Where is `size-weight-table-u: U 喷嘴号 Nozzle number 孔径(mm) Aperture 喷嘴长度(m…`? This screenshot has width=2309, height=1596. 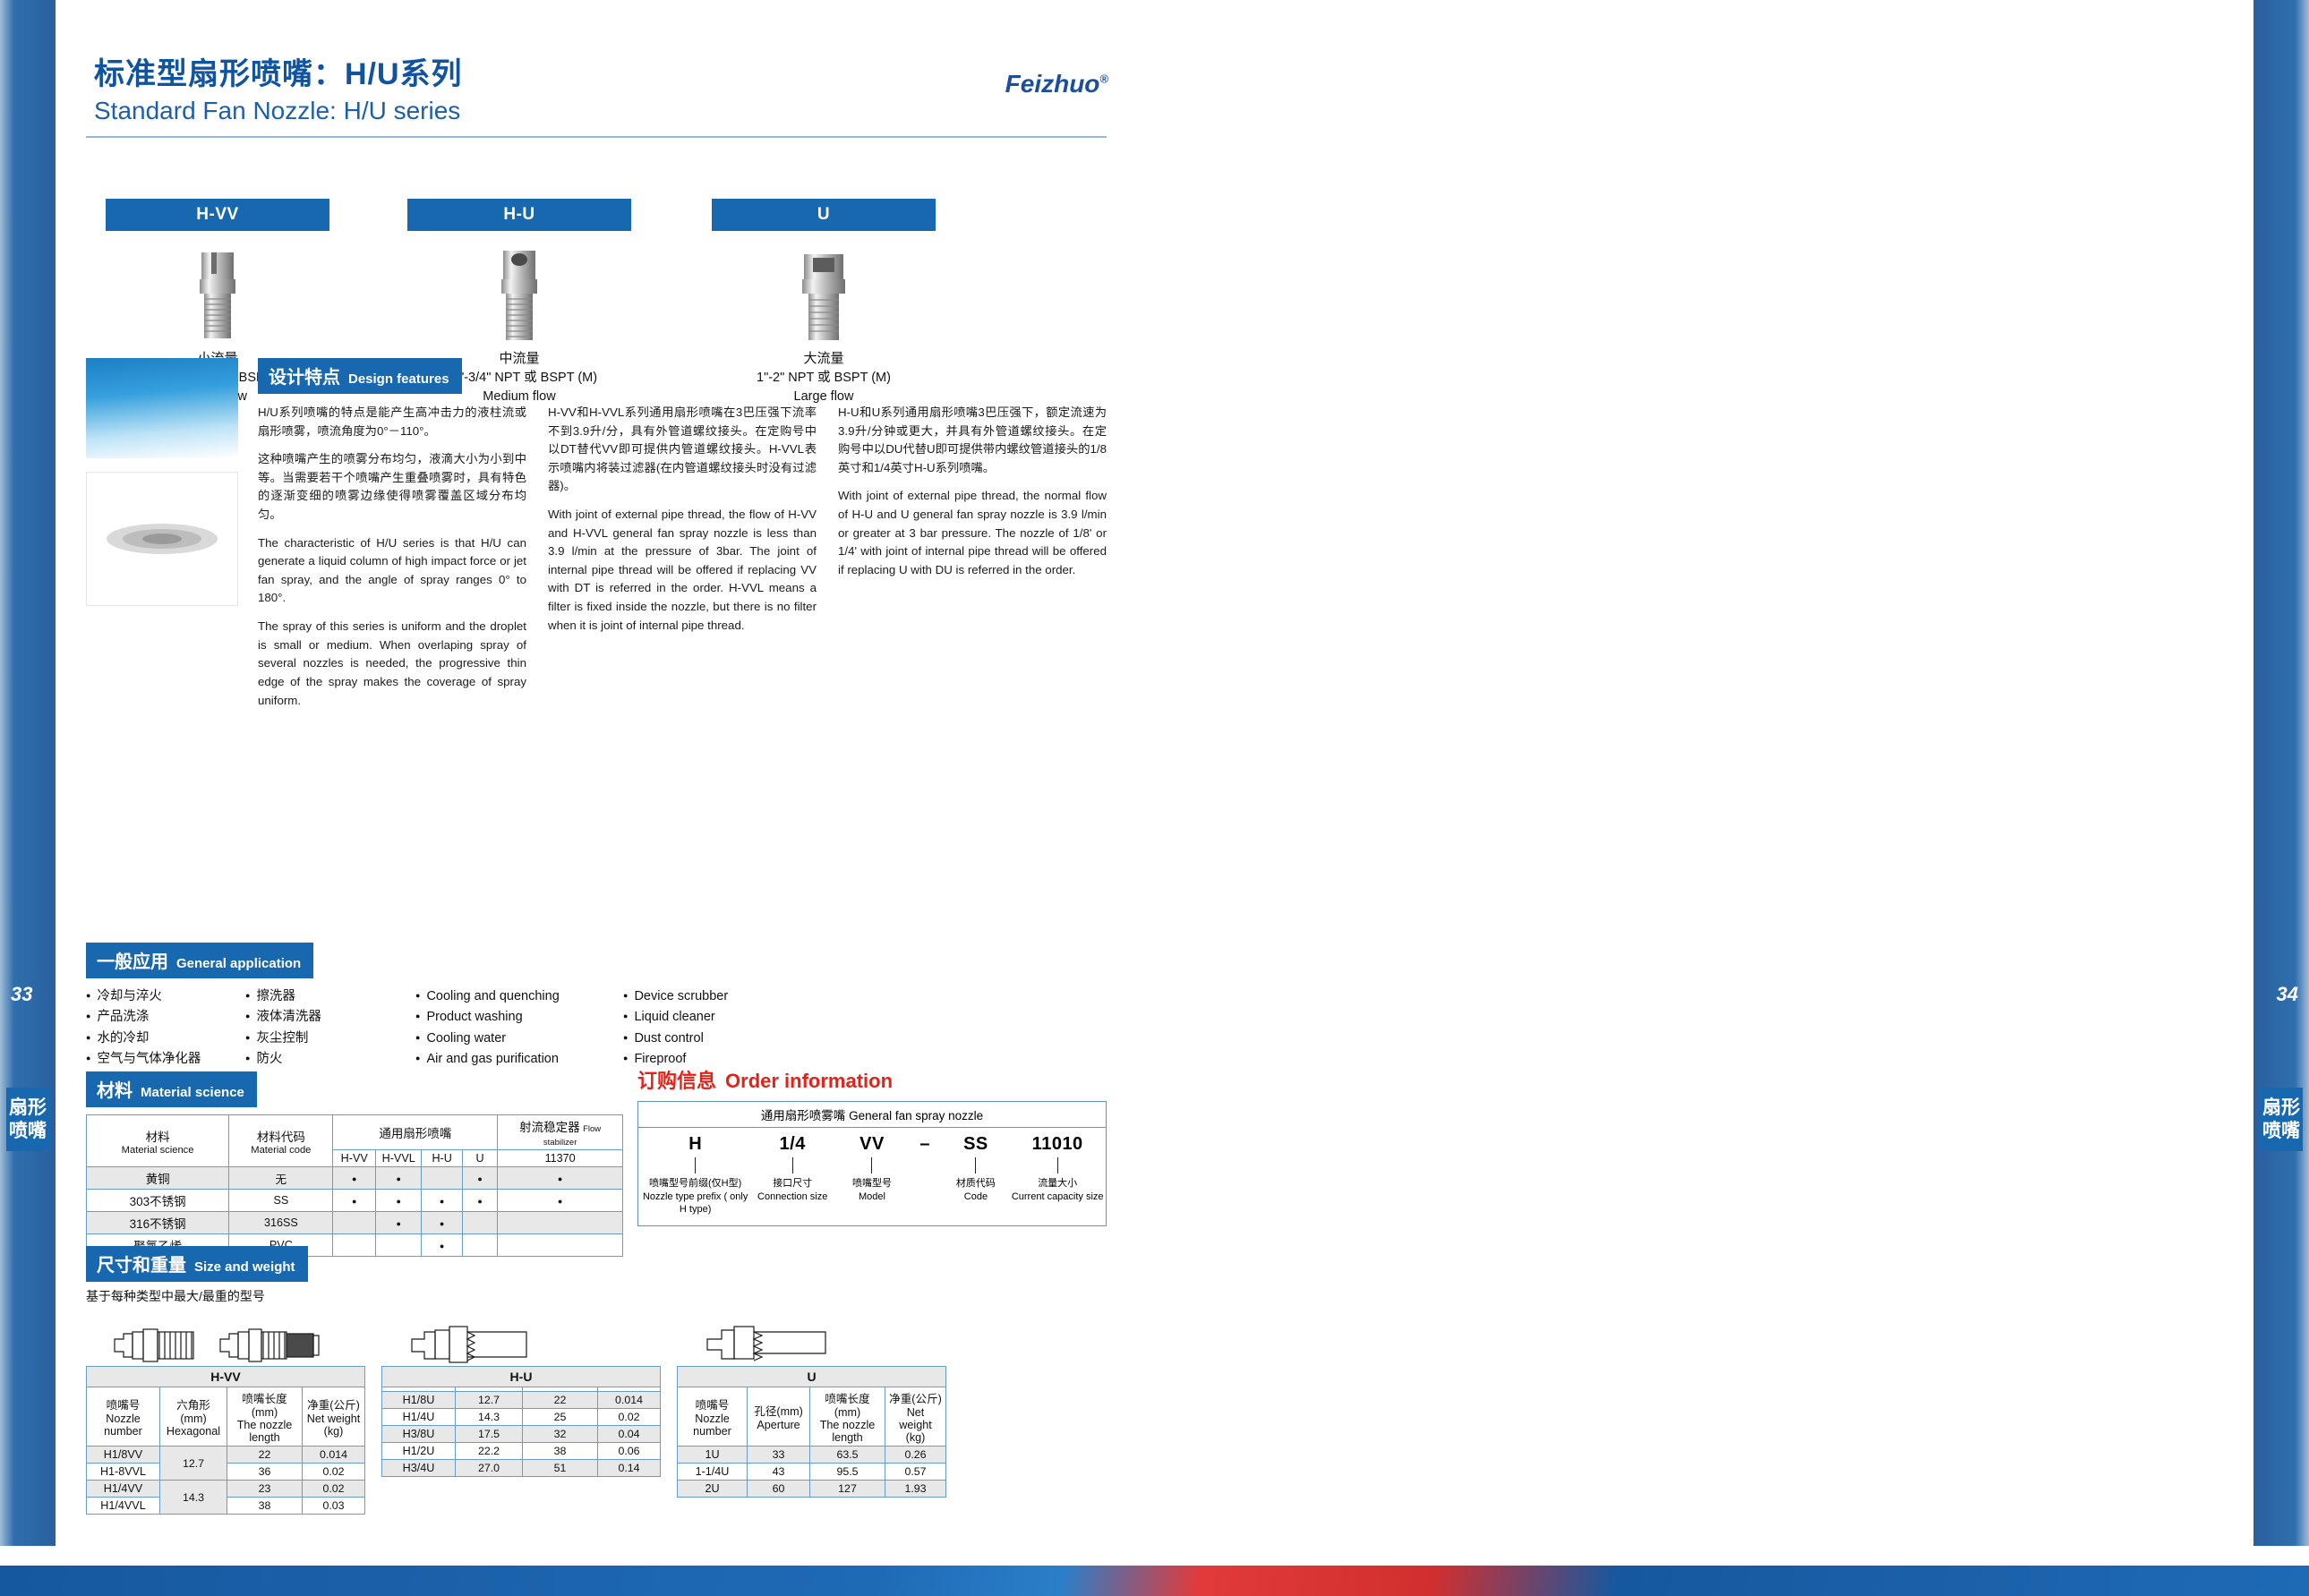 size-weight-table-u: U 喷嘴号 Nozzle number 孔径(mm) Aperture 喷嘴长度(m… is located at coordinates (811, 1432).